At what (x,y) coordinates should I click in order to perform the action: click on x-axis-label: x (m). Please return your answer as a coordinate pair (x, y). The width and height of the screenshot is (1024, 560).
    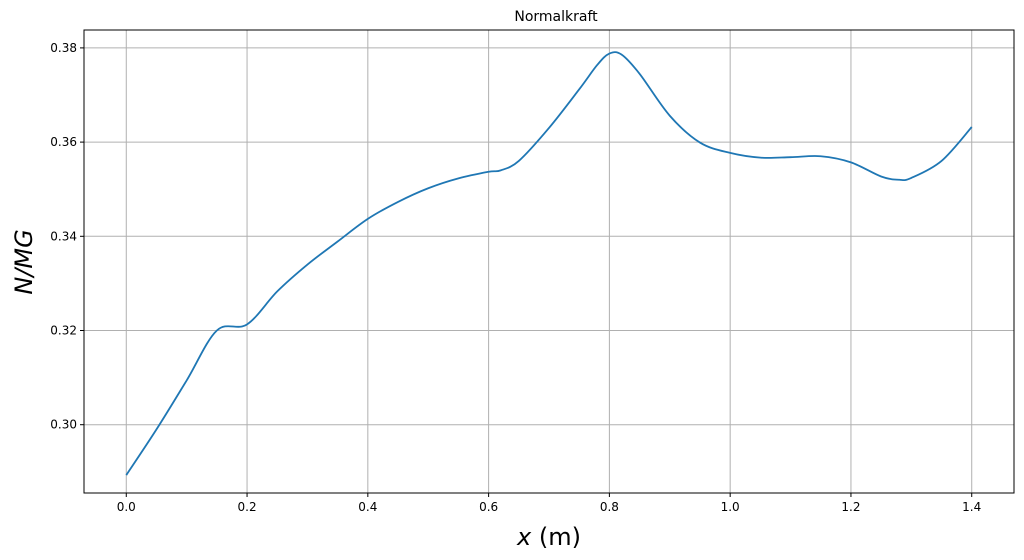
    Looking at the image, I should click on (548, 537).